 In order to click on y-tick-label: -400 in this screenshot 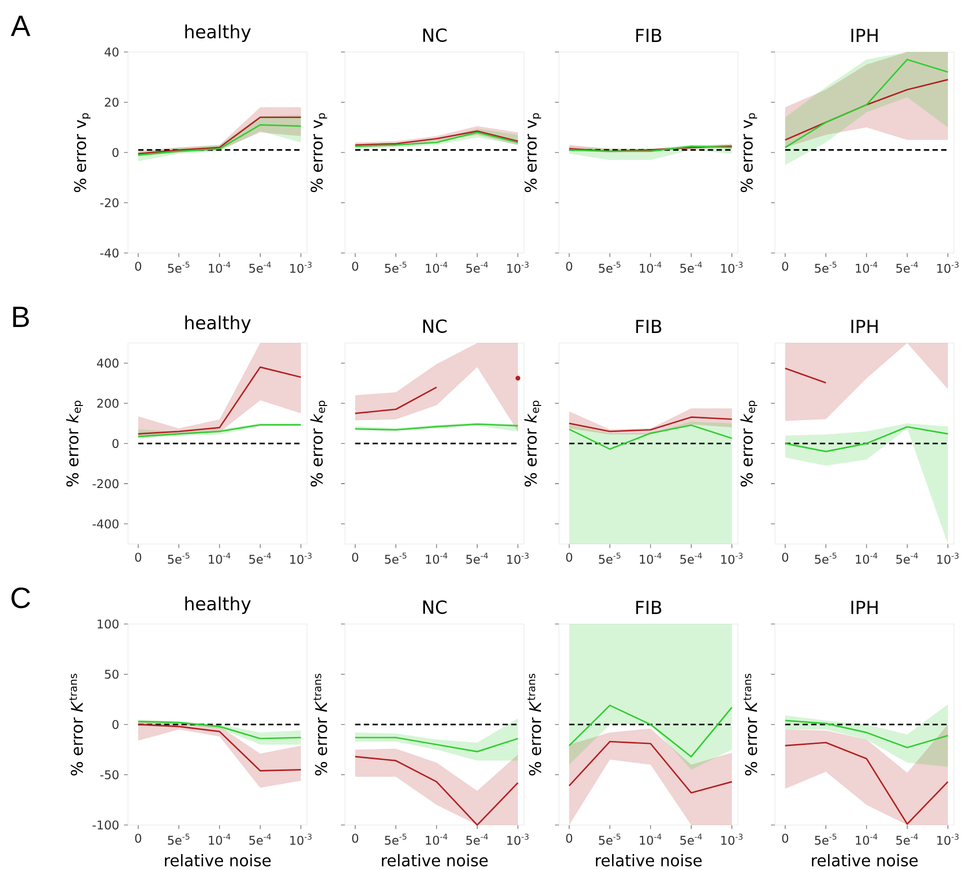, I will do `click(105, 523)`.